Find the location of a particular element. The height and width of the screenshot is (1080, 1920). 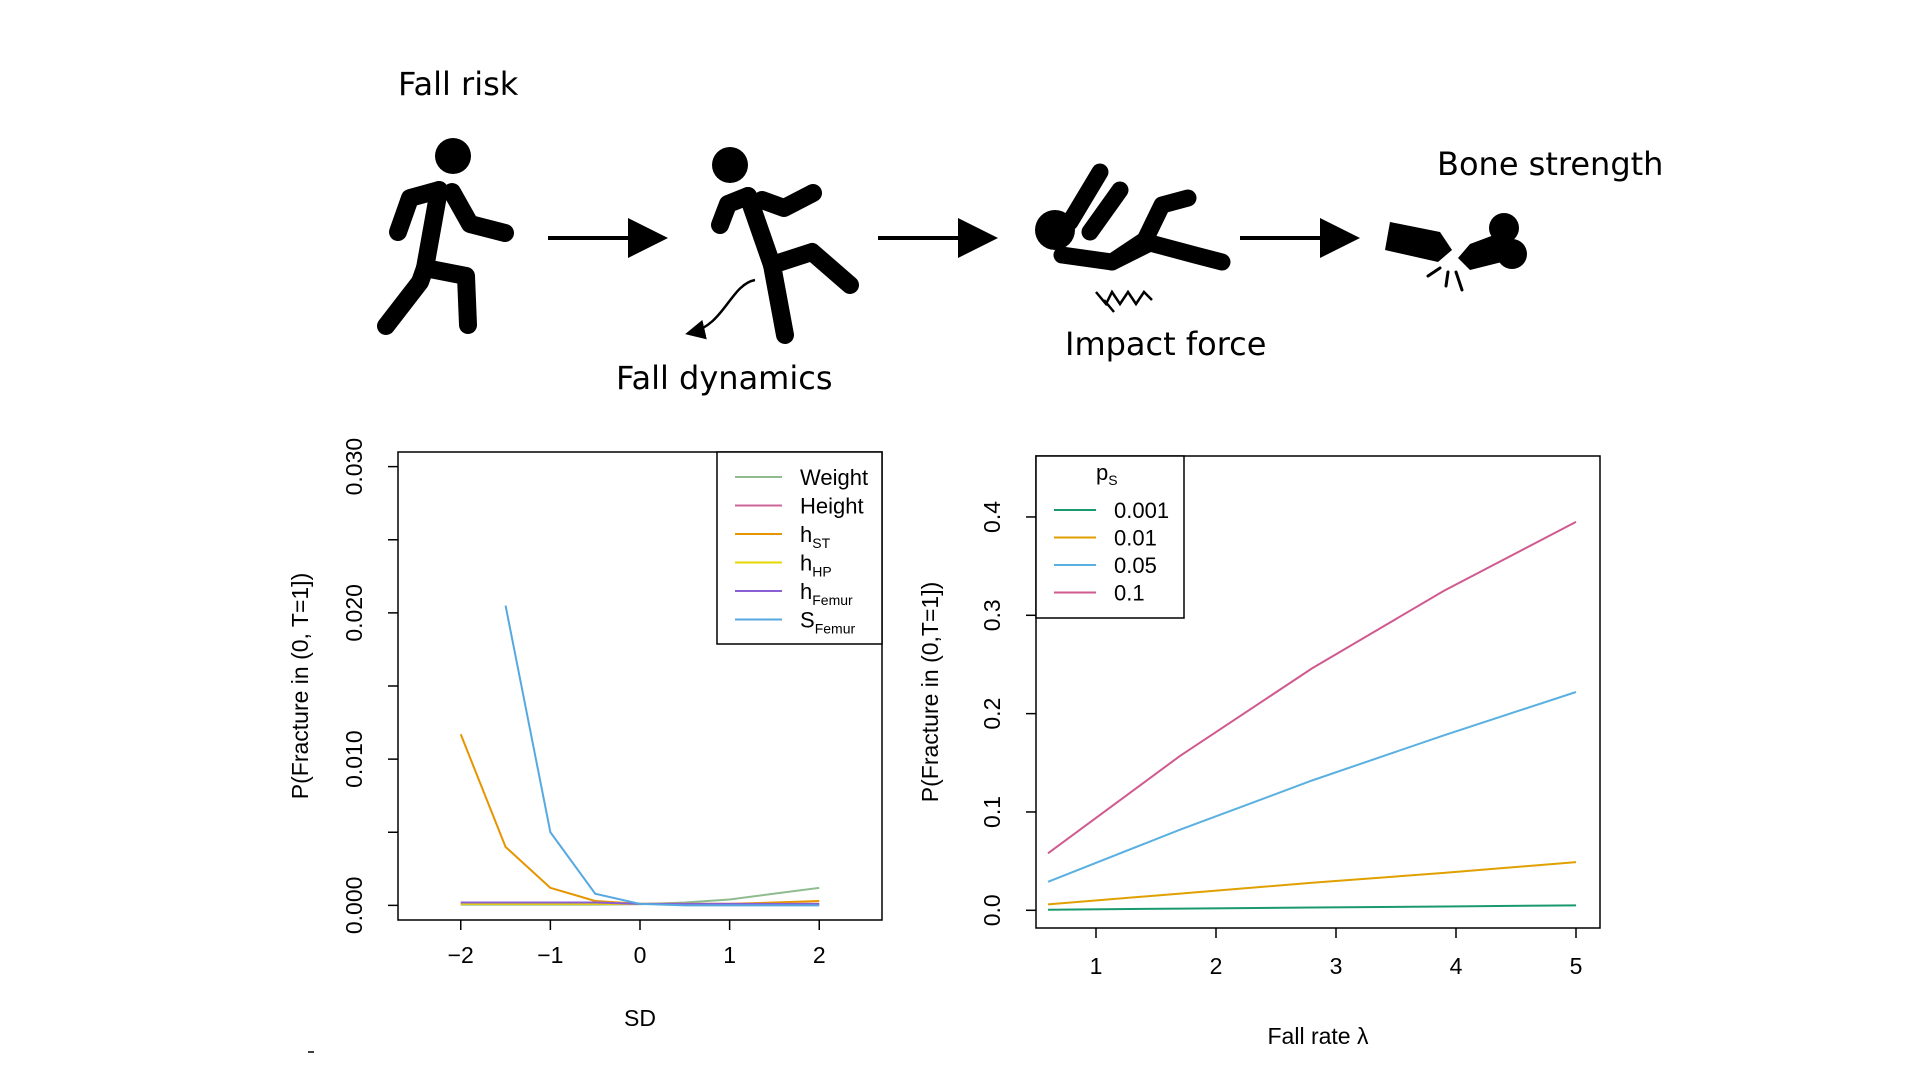

legend-box is located at coordinates (799, 548).